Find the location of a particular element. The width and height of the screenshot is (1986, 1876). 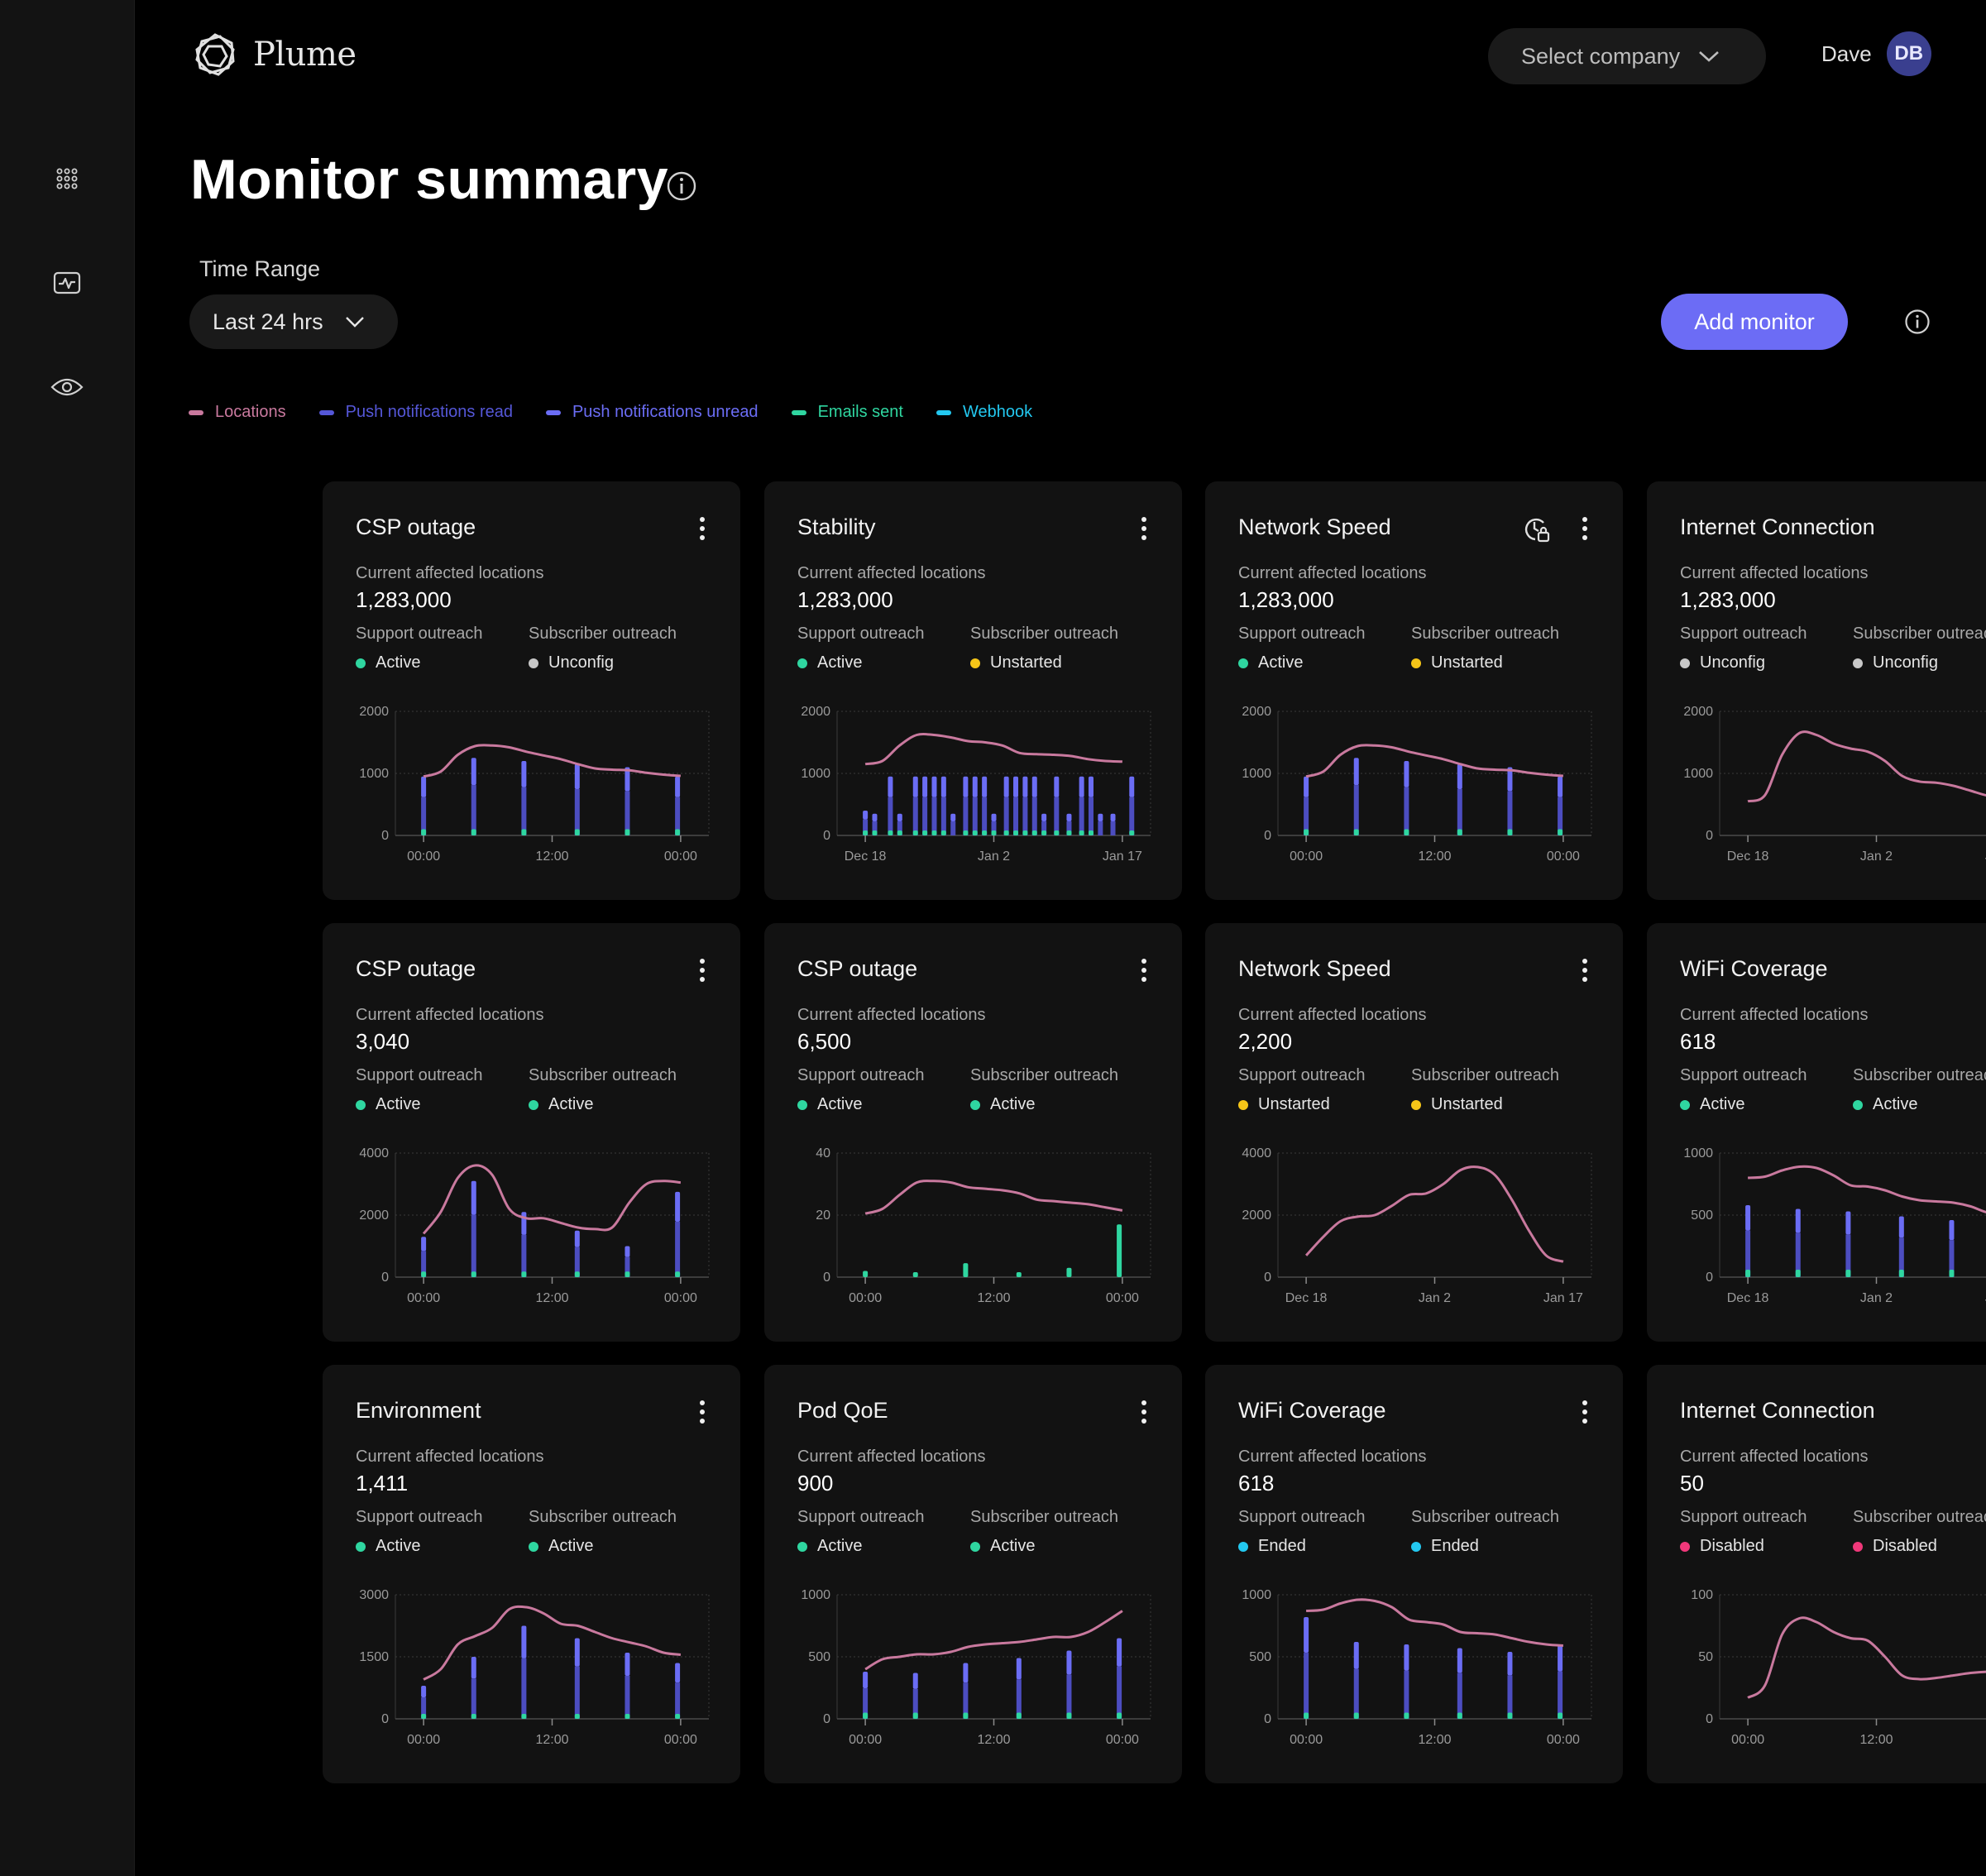

plume-logo: Plume is located at coordinates (273, 54).